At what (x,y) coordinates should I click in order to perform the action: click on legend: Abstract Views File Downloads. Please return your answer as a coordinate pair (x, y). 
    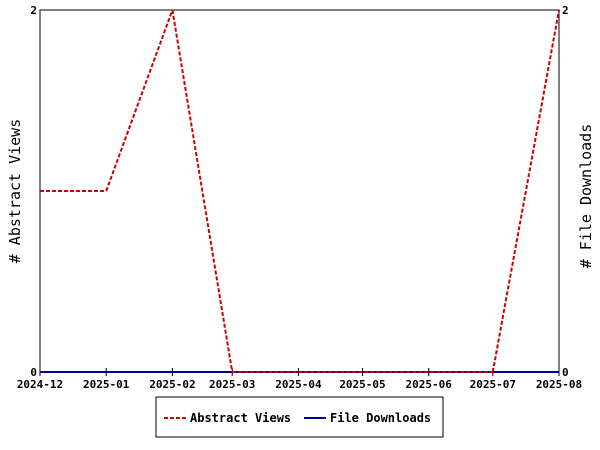
    Looking at the image, I should click on (299, 417).